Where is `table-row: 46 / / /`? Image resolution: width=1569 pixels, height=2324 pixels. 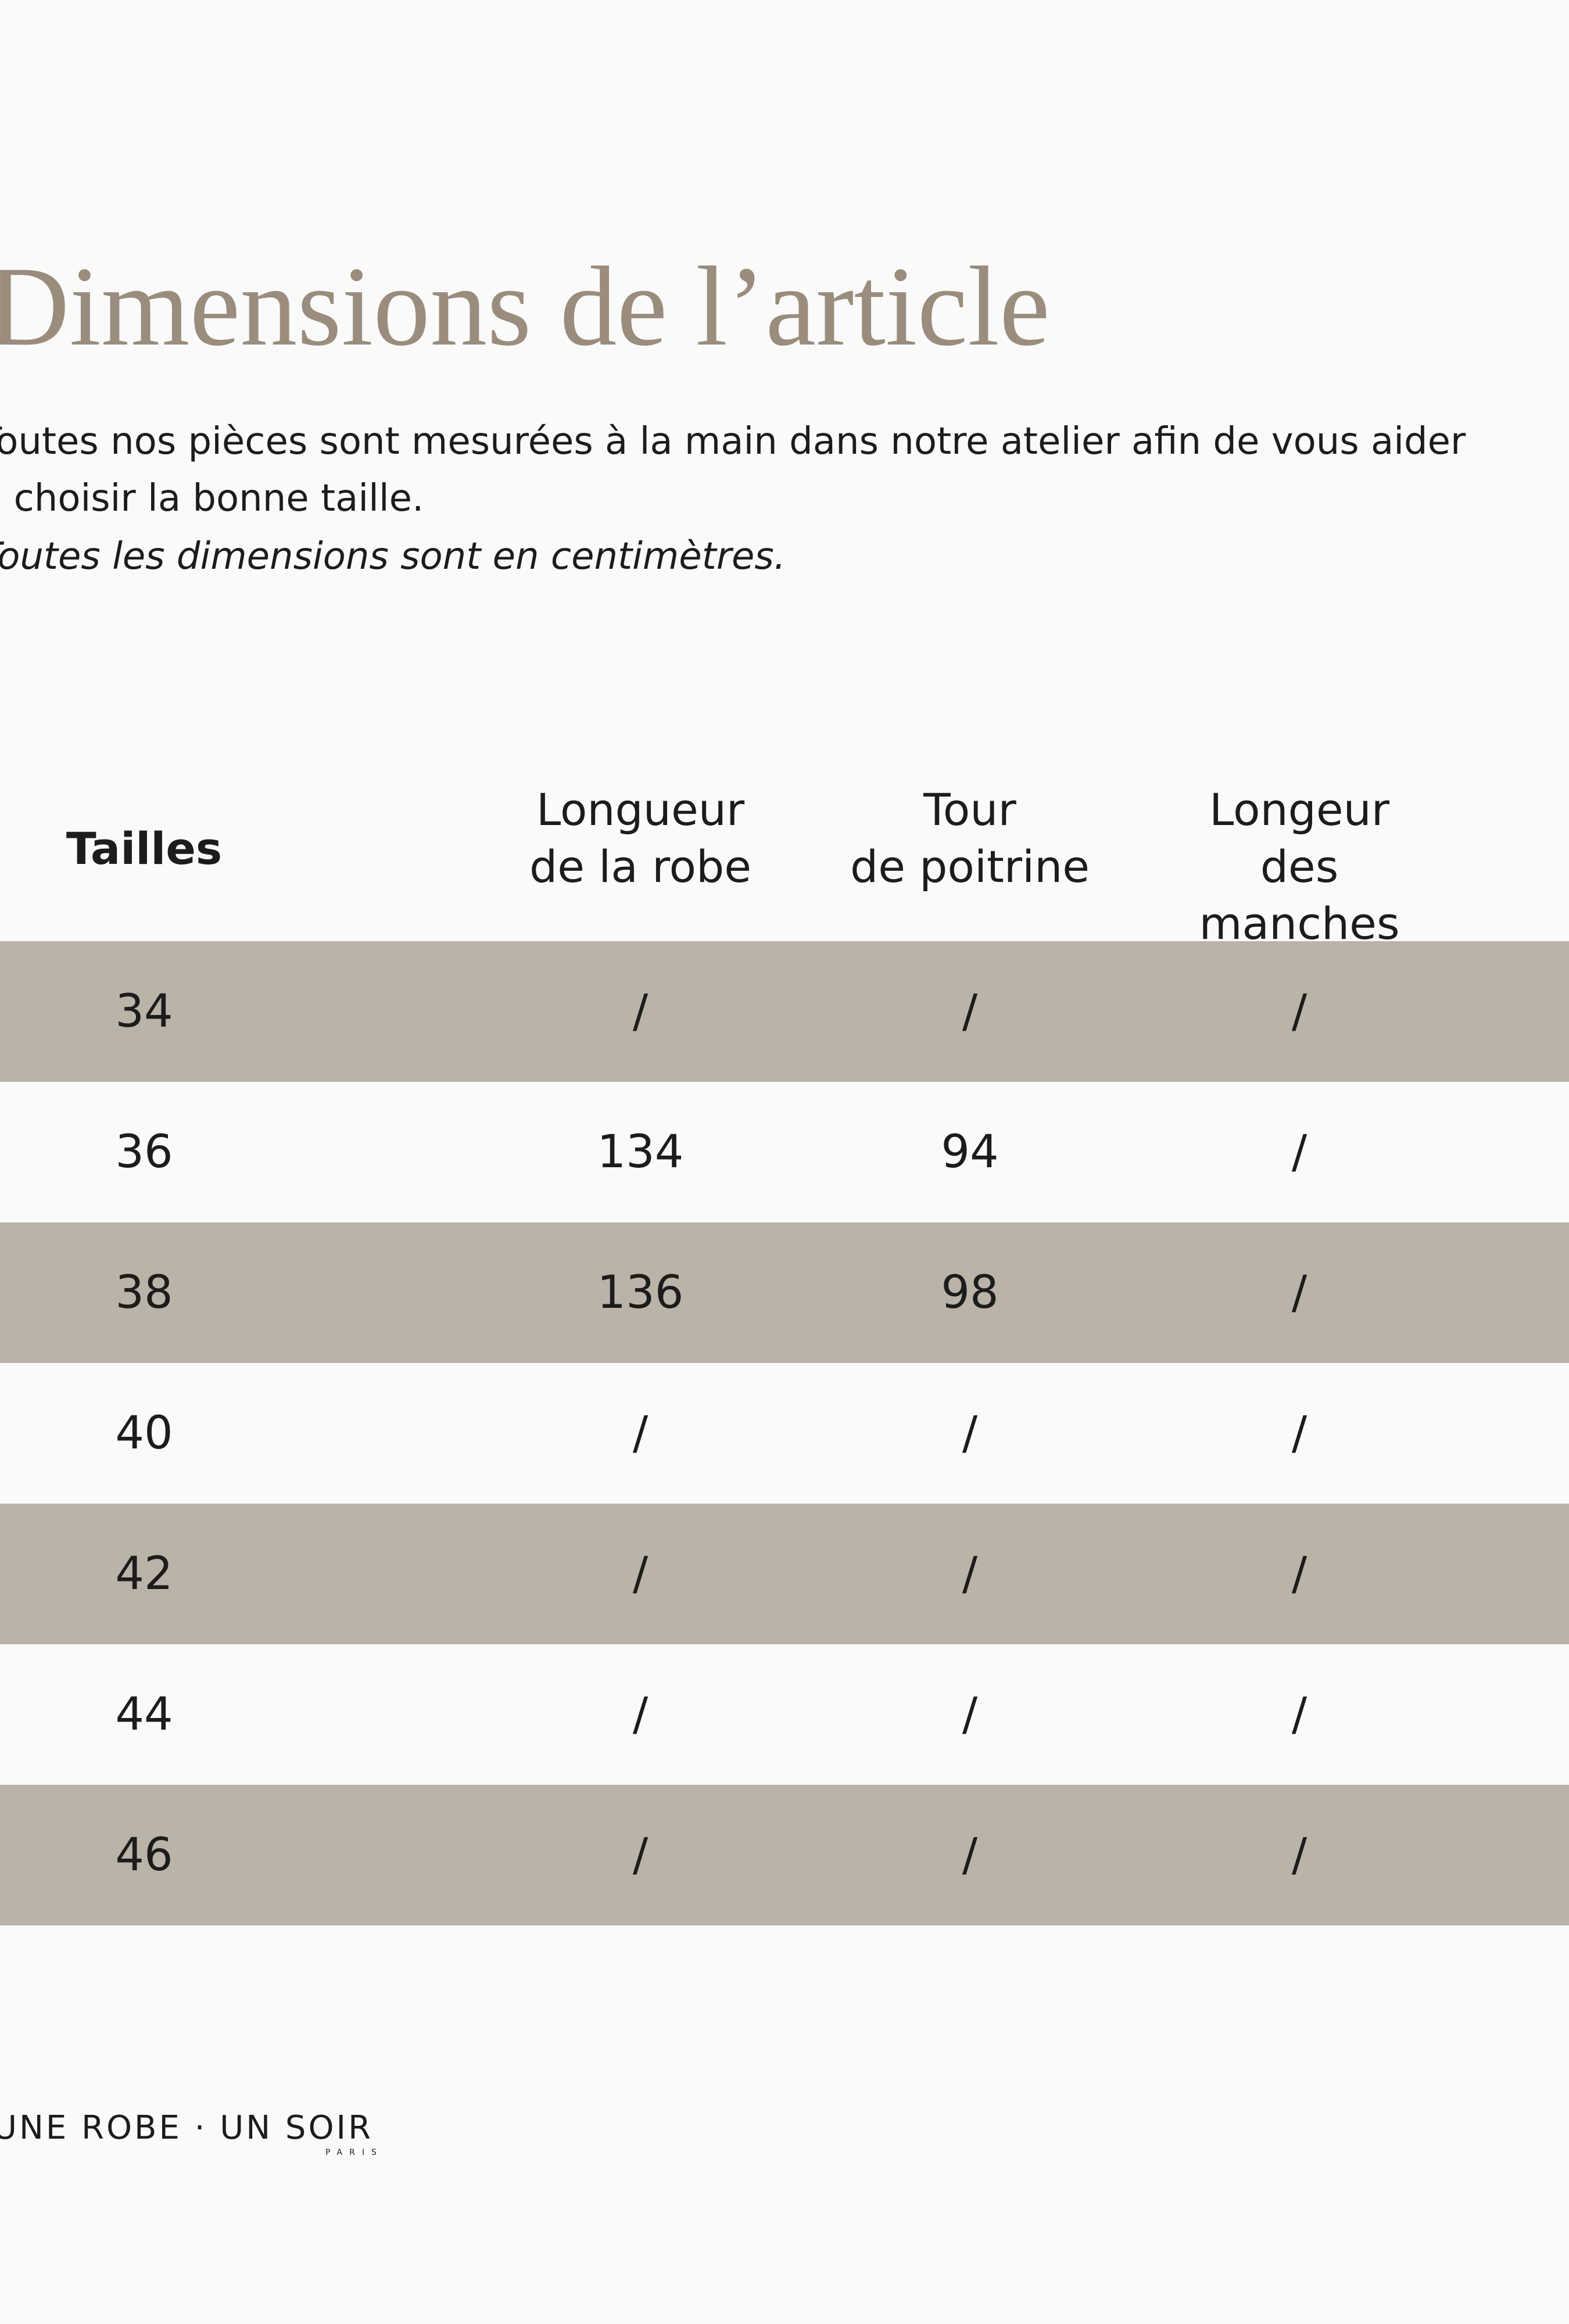 table-row: 46 / / / is located at coordinates (784, 1855).